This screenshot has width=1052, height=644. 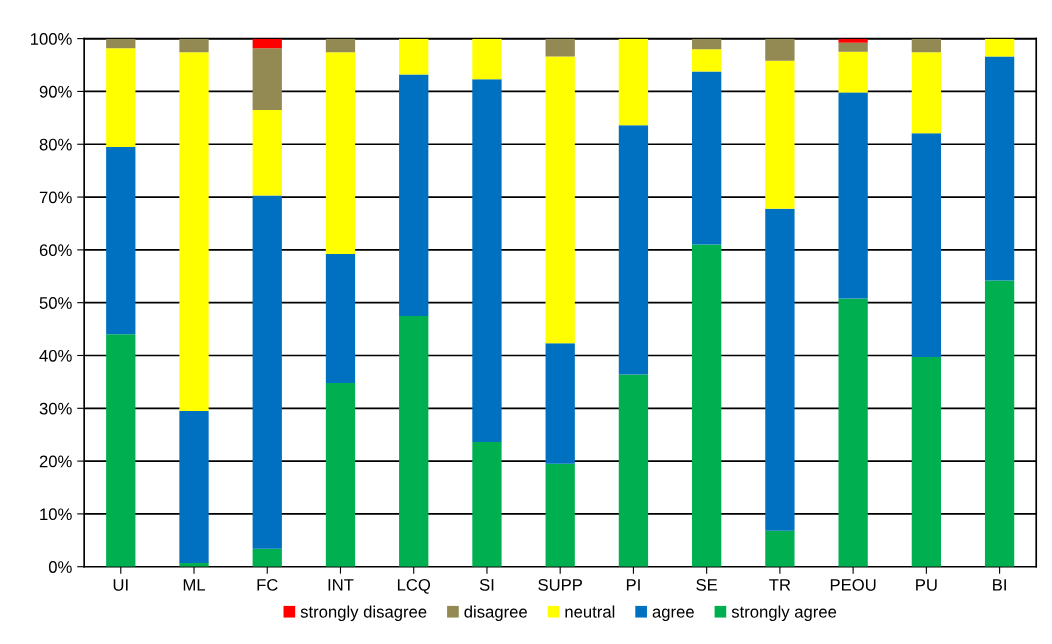 I want to click on x-tick-label: UI, so click(x=120, y=585).